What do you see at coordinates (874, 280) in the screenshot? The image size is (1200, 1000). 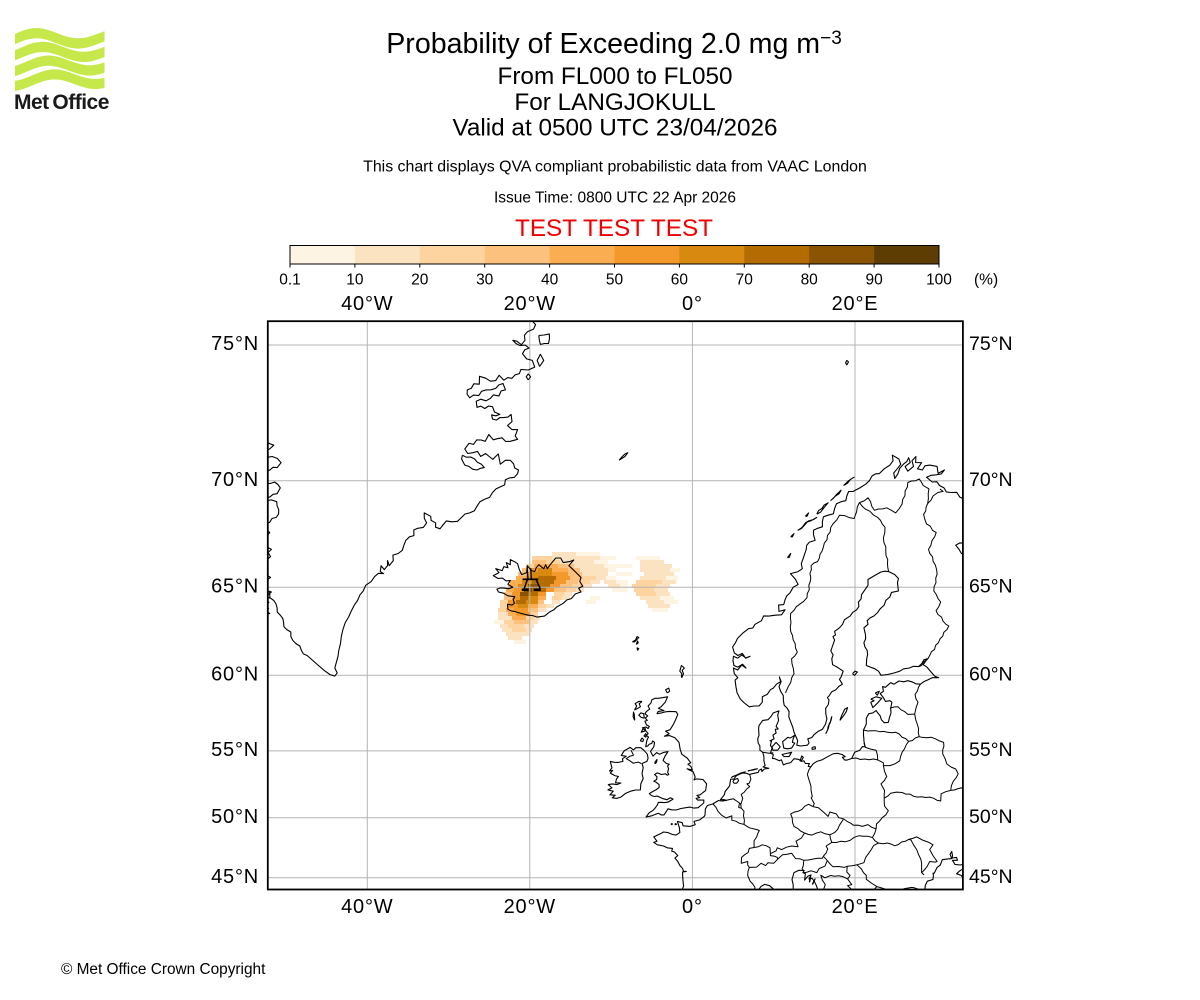 I see `svg-text: 90` at bounding box center [874, 280].